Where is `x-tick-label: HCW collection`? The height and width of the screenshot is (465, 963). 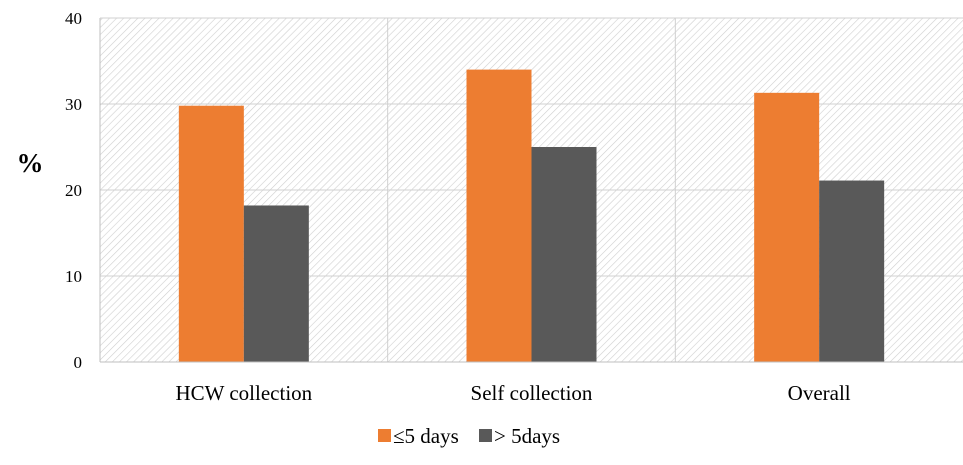
x-tick-label: HCW collection is located at coordinates (243, 393).